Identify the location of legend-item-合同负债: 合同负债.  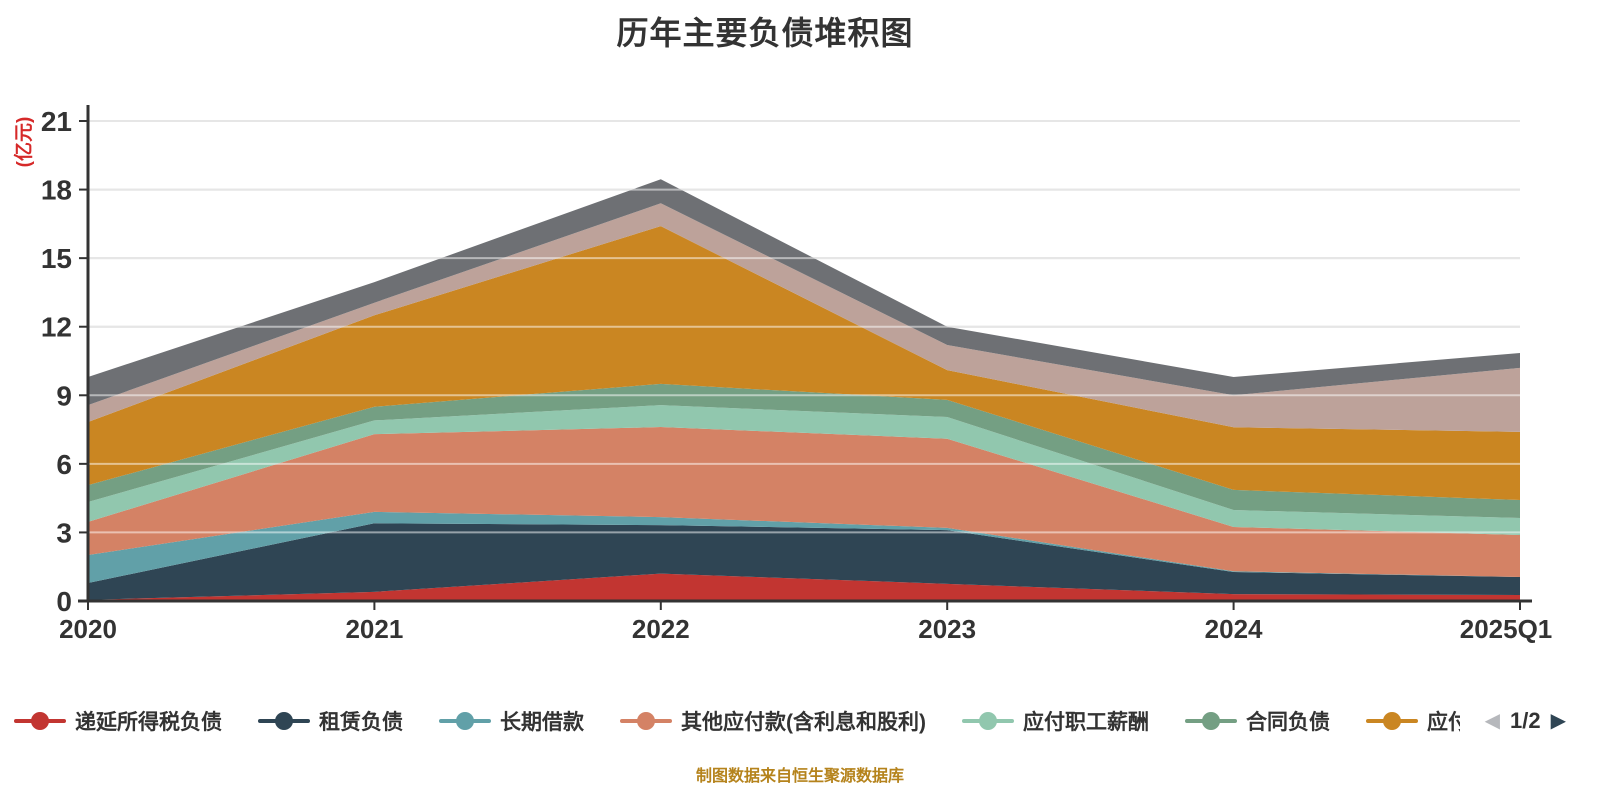
(1257, 721).